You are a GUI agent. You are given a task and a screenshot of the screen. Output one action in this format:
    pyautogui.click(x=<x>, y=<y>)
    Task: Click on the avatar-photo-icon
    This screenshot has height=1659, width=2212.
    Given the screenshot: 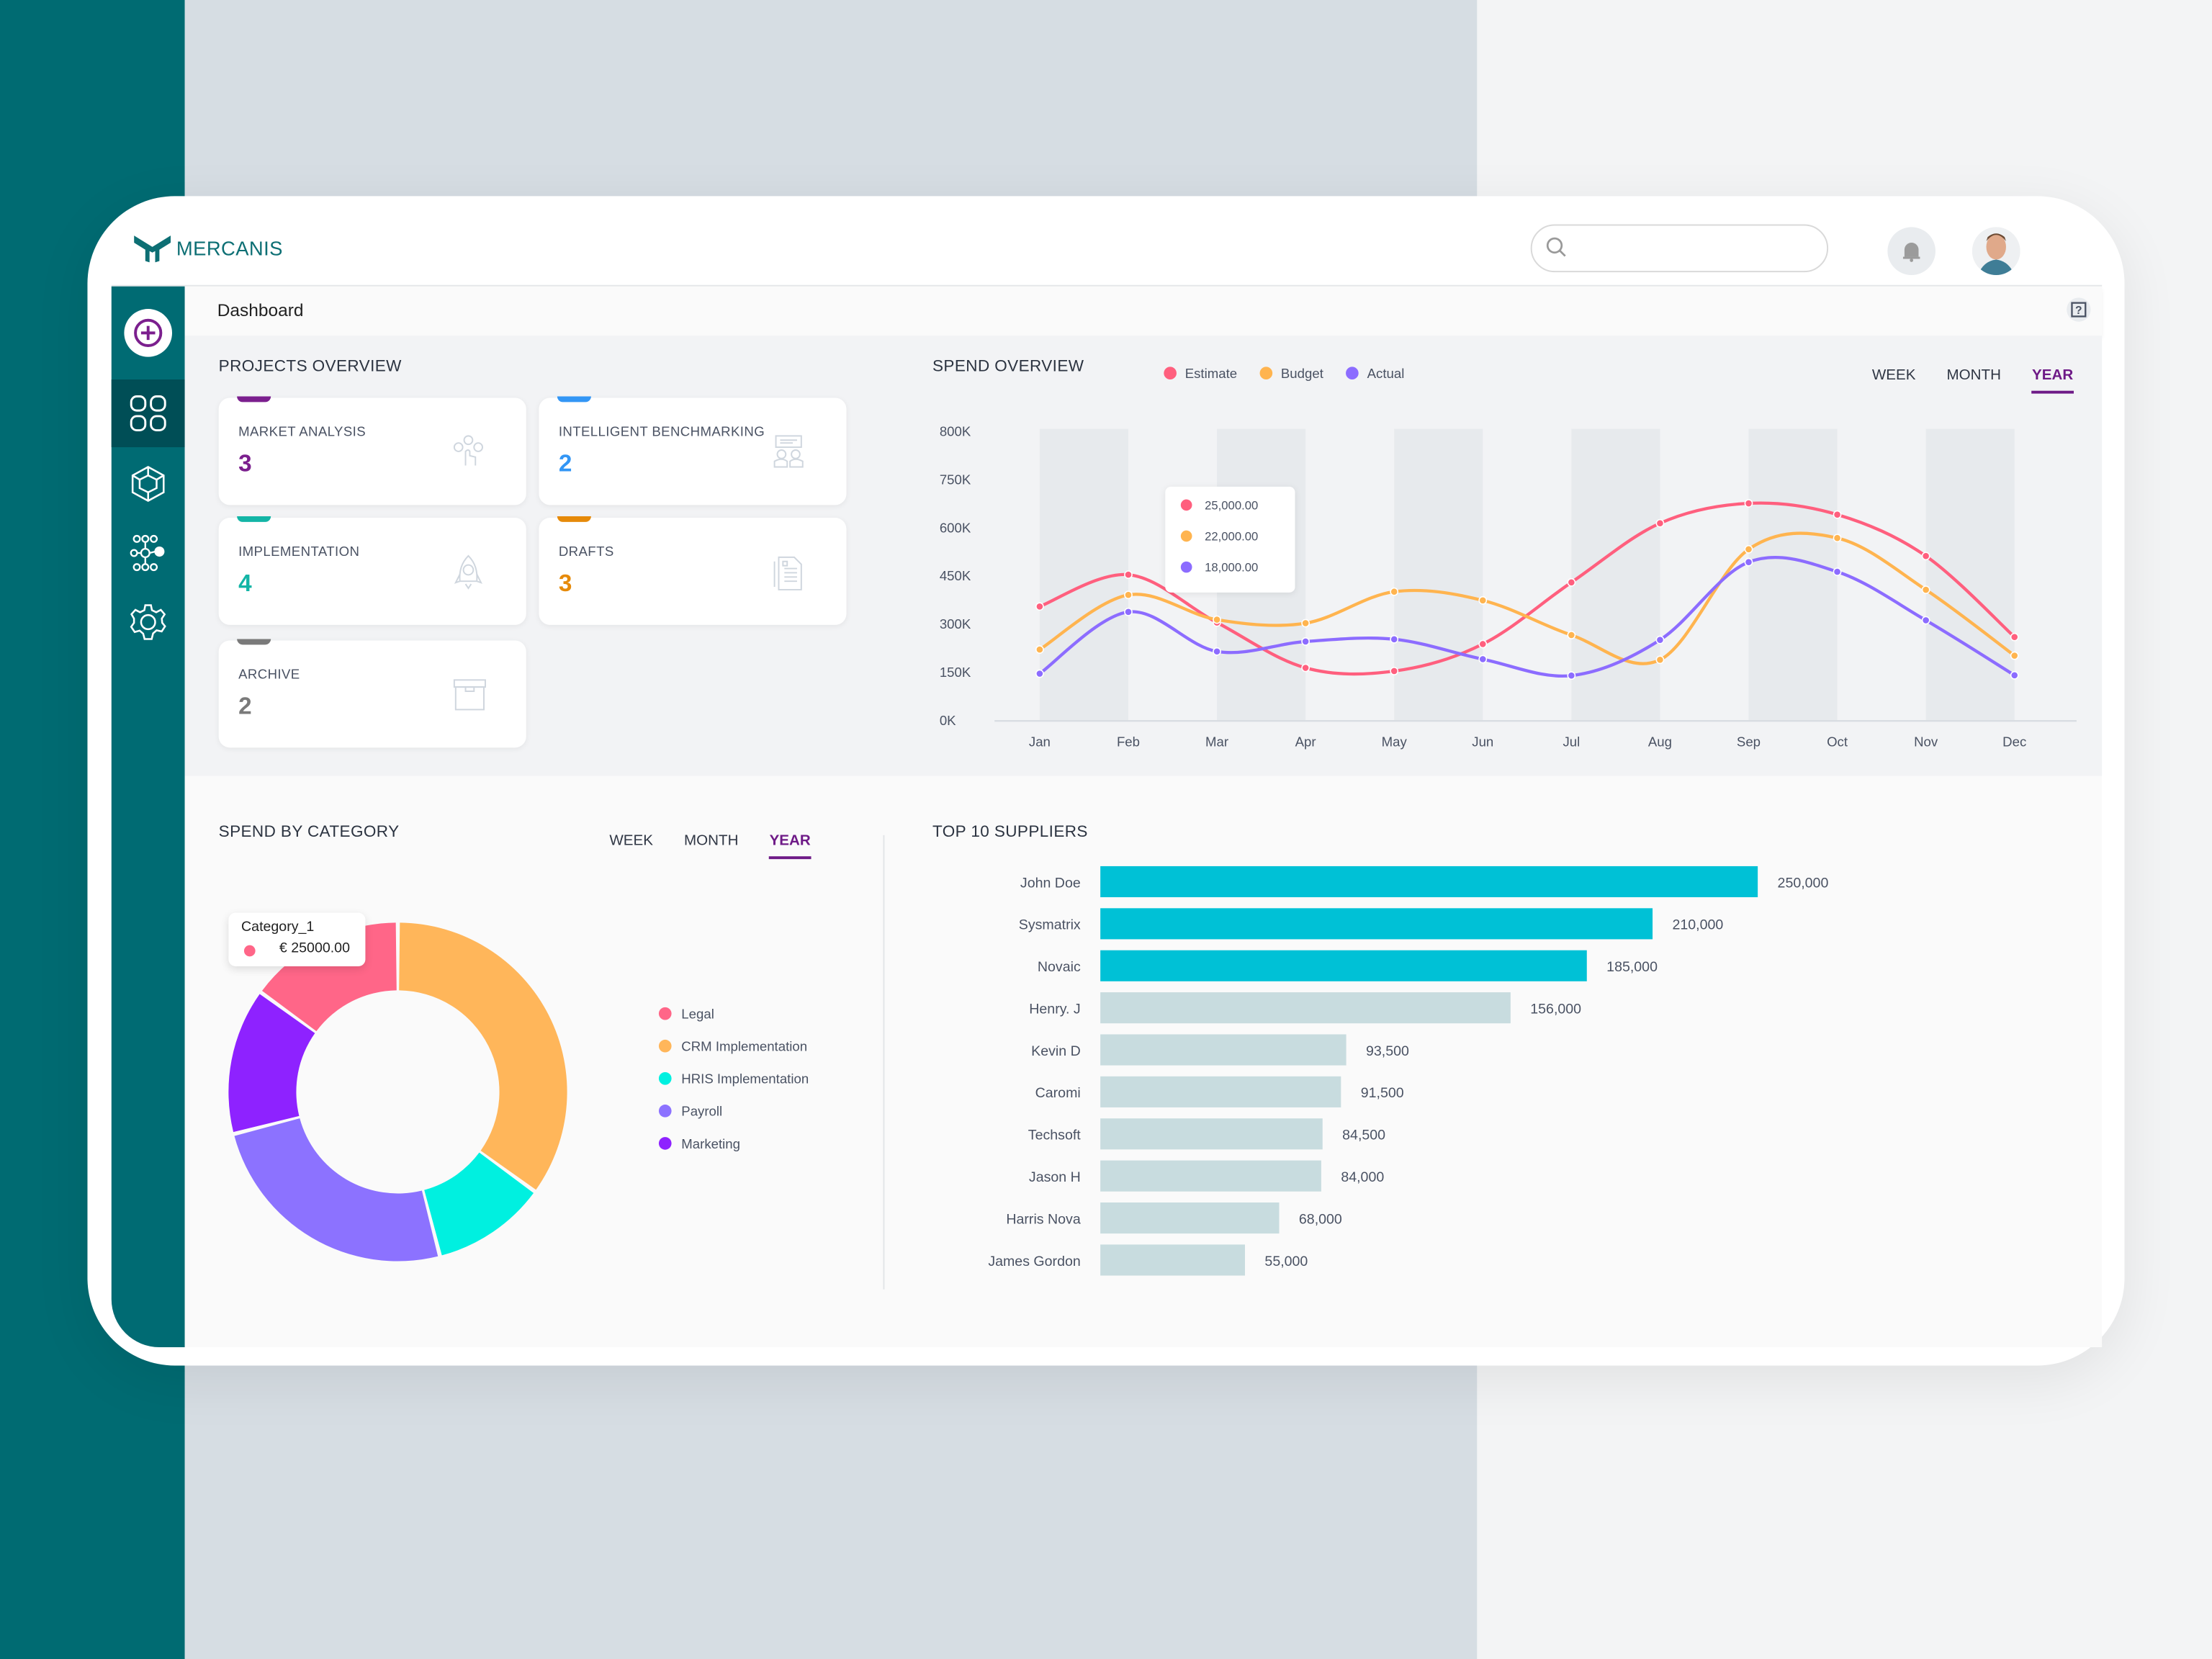 What is the action you would take?
    pyautogui.click(x=1996, y=251)
    